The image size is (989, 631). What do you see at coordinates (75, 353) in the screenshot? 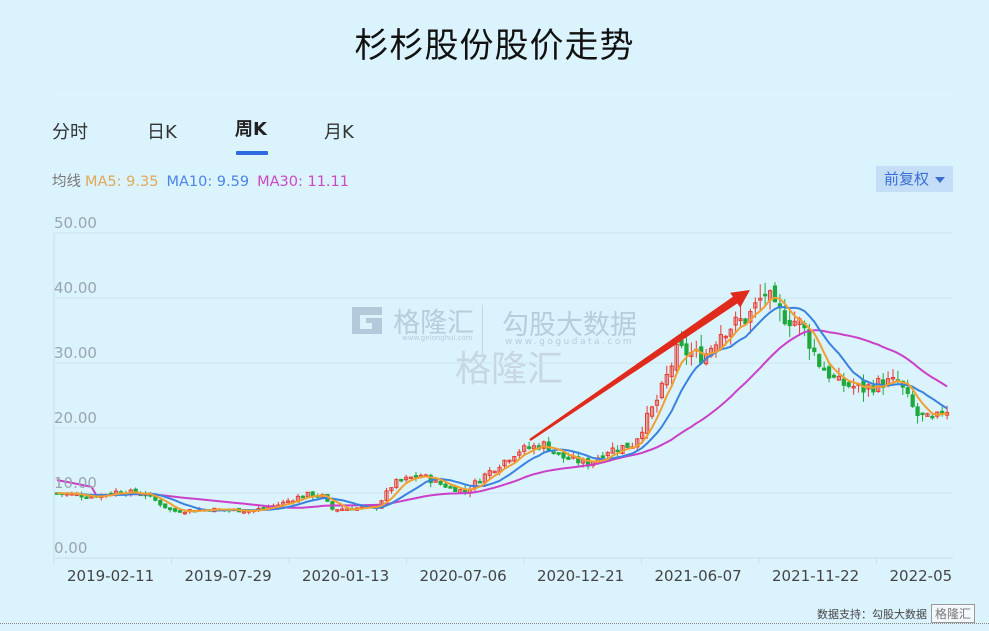
I see `y-tick-label: 30.00` at bounding box center [75, 353].